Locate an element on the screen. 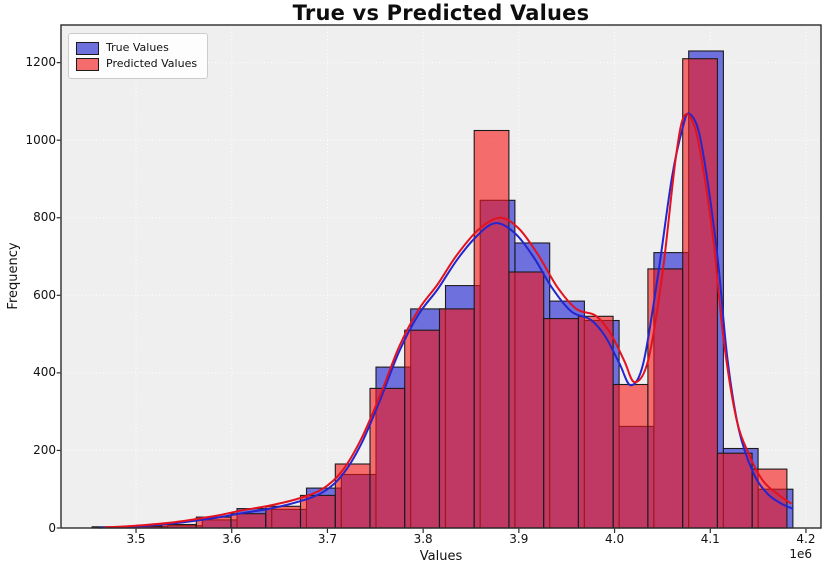 This screenshot has height=575, width=828. x-axis-label: Values is located at coordinates (441, 556).